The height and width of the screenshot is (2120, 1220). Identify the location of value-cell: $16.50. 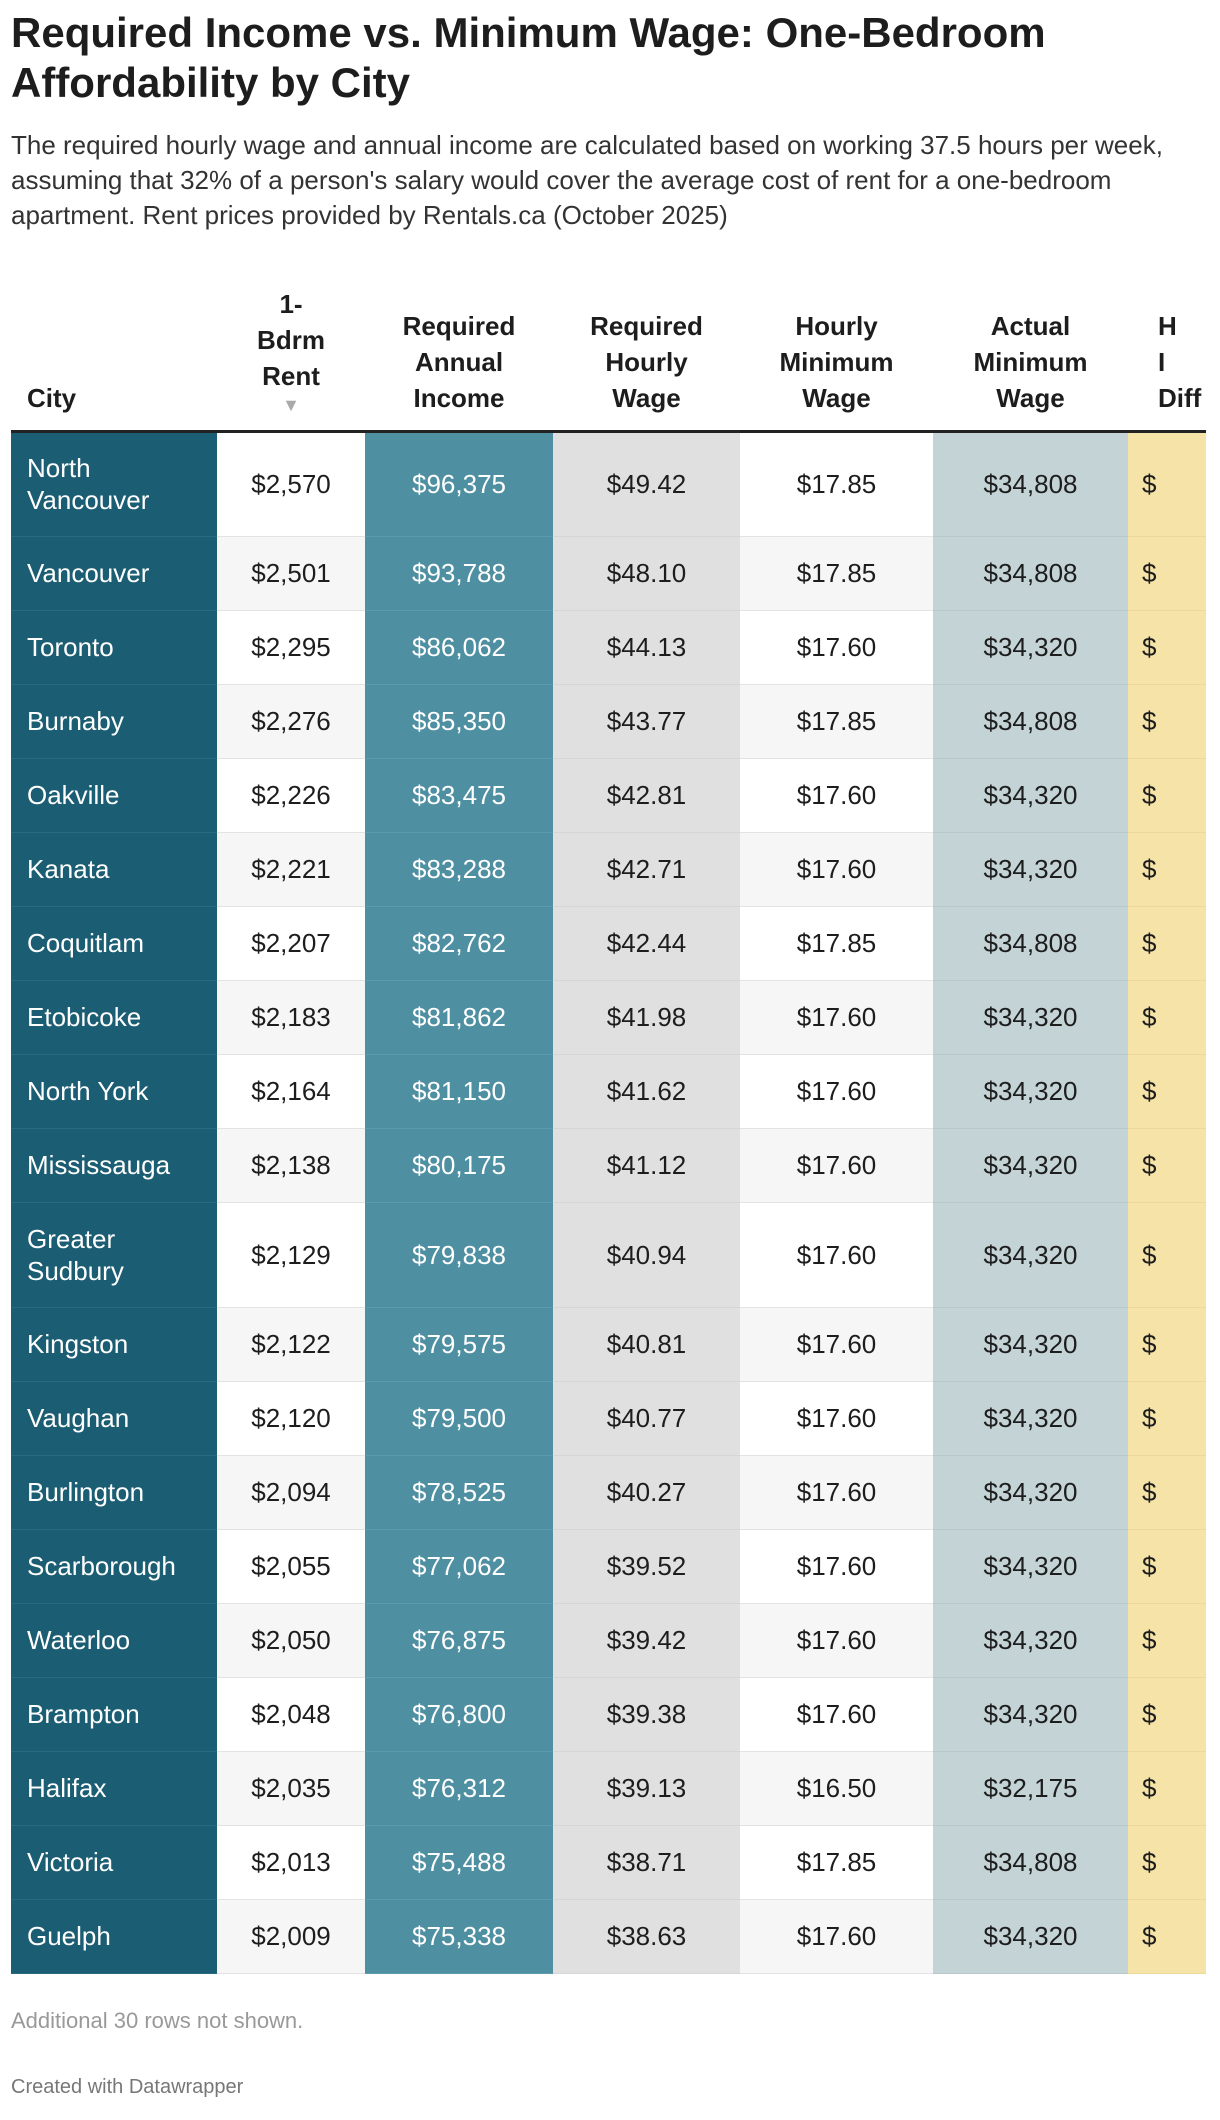
(836, 1788).